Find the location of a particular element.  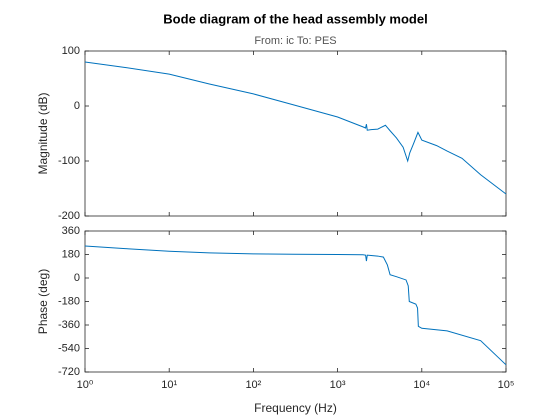

y-axis-label: Phase (deg) is located at coordinates (43, 301).